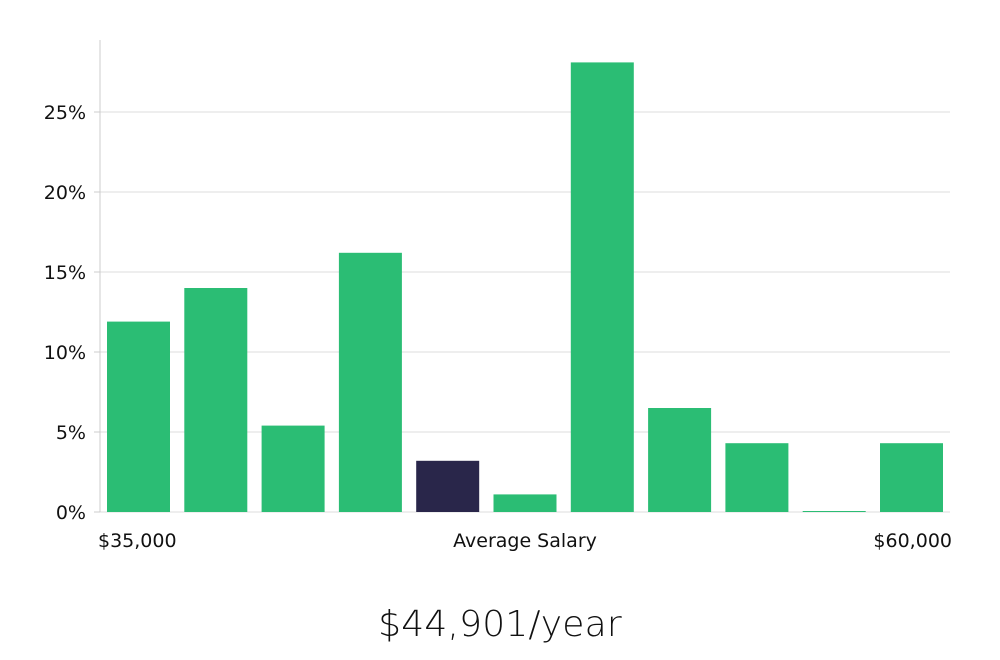 Image resolution: width=1000 pixels, height=660 pixels. Describe the element at coordinates (71, 433) in the screenshot. I see `y-tick-label: 5%` at that location.